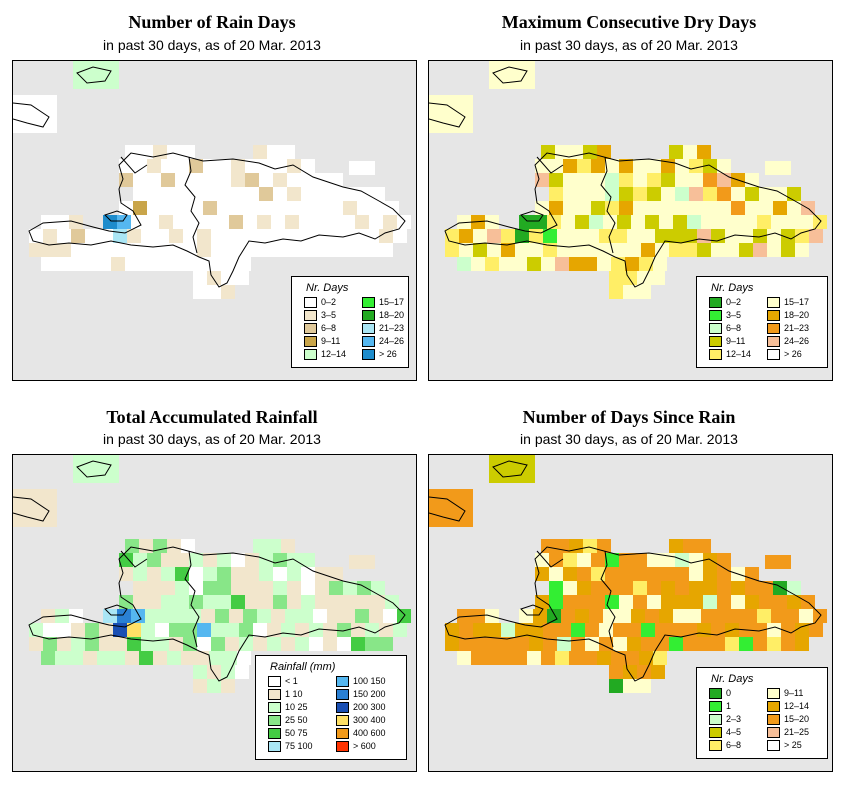  I want to click on panel-subtitle: in past 30 days, as of 20 Mar. 2013, so click(212, 45).